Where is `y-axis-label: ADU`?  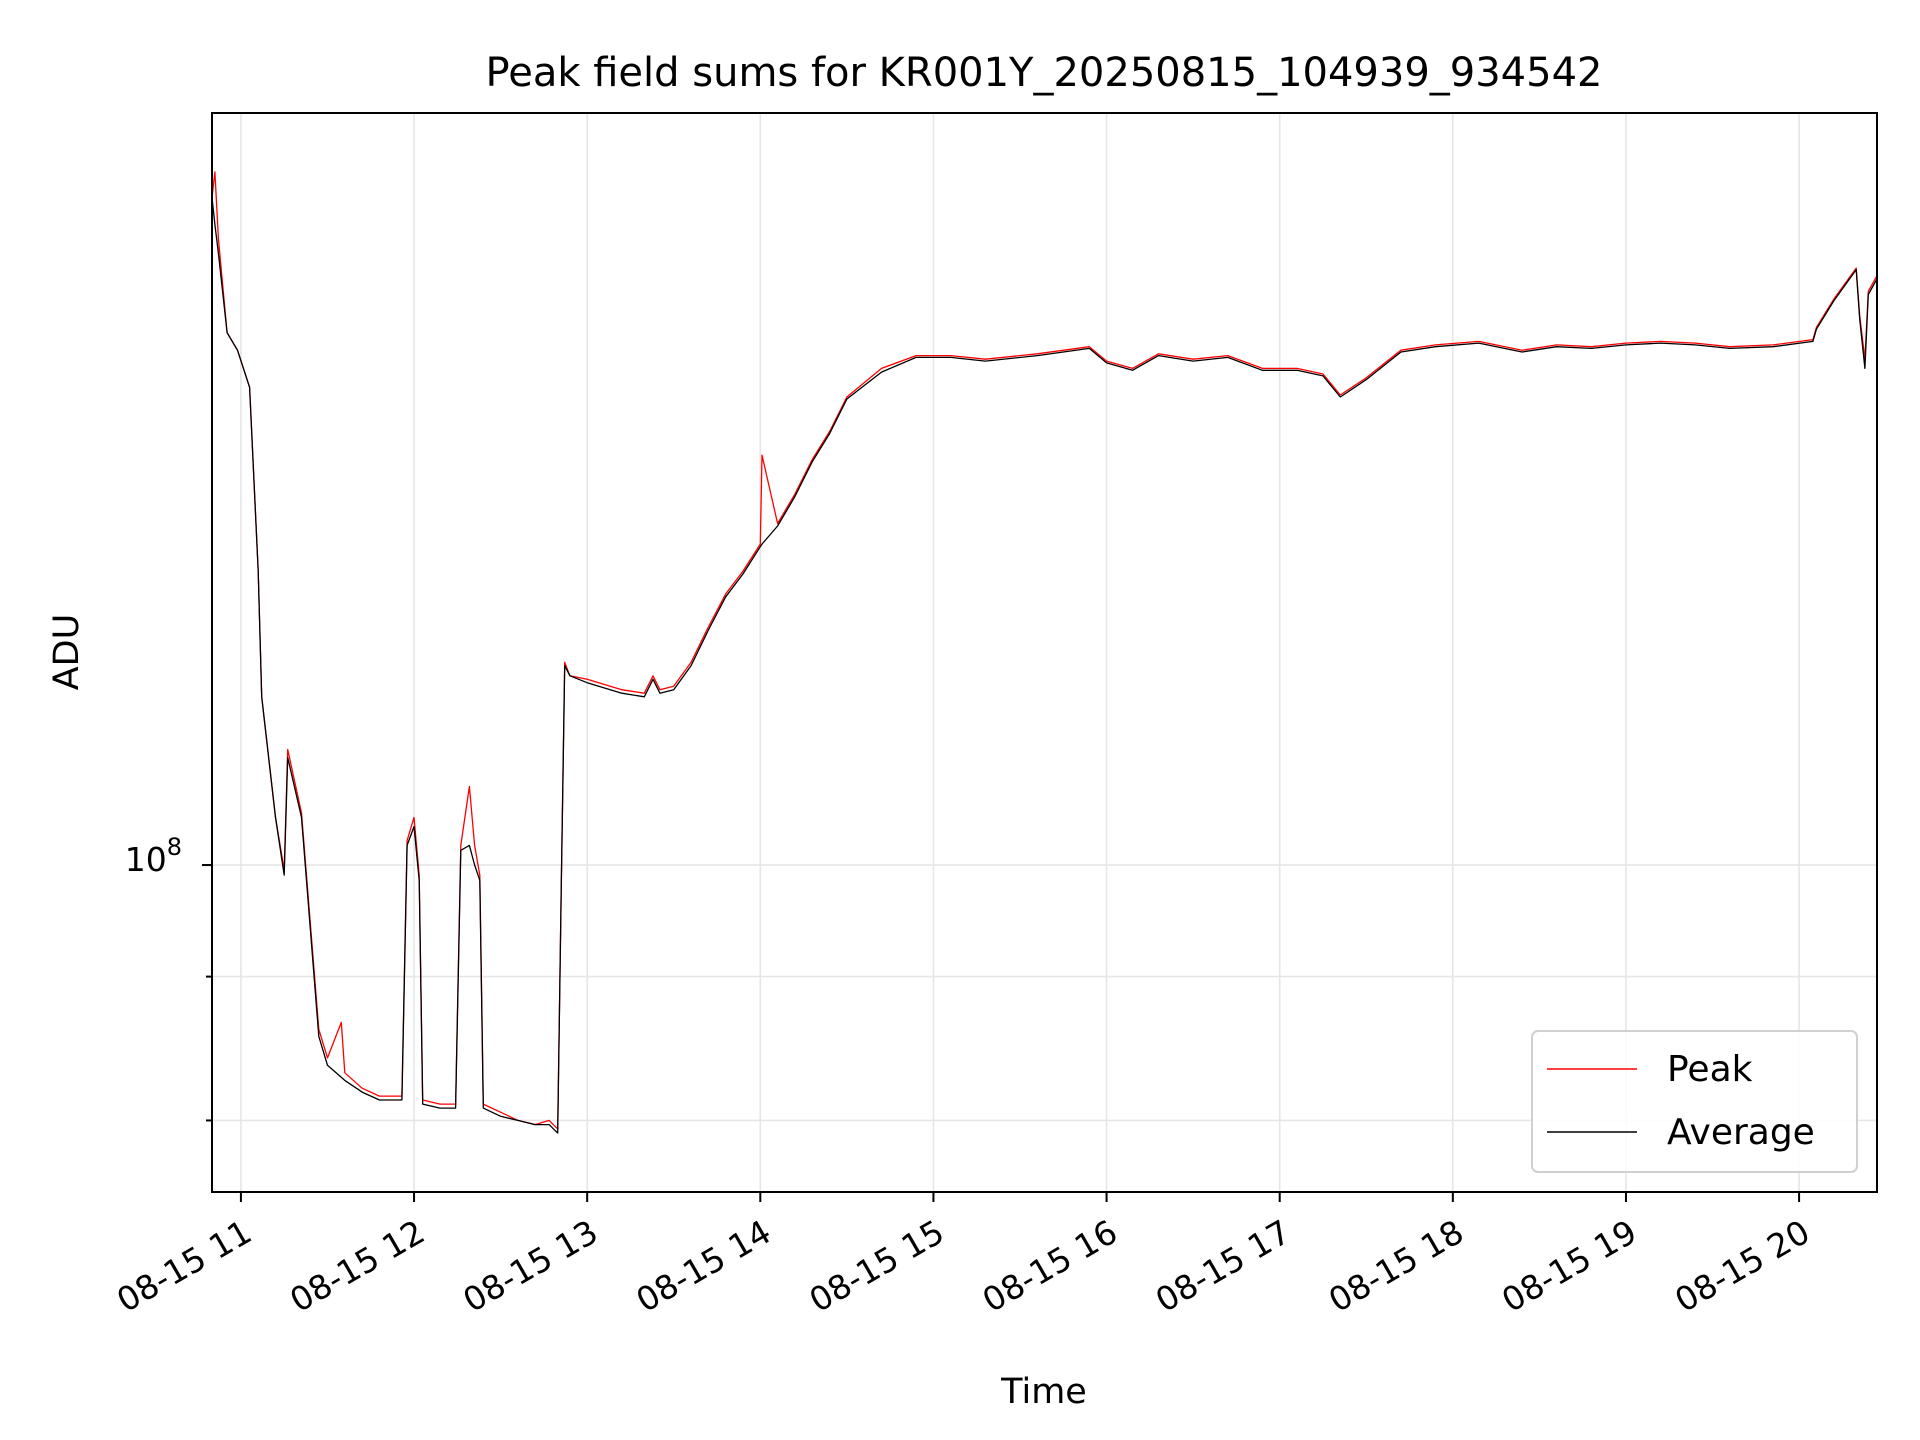 y-axis-label: ADU is located at coordinates (67, 652).